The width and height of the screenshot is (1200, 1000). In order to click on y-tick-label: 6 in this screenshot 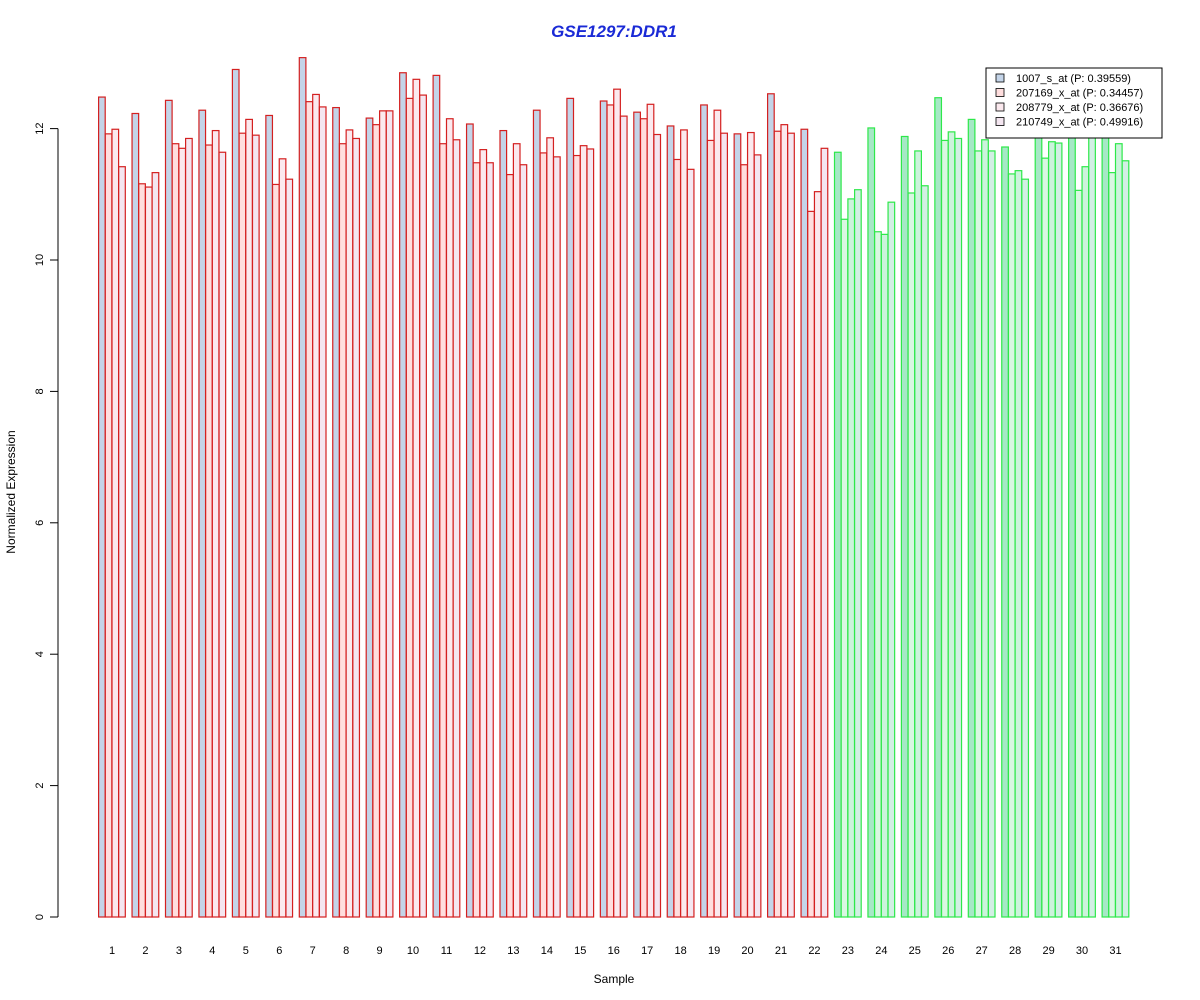, I will do `click(40, 523)`.